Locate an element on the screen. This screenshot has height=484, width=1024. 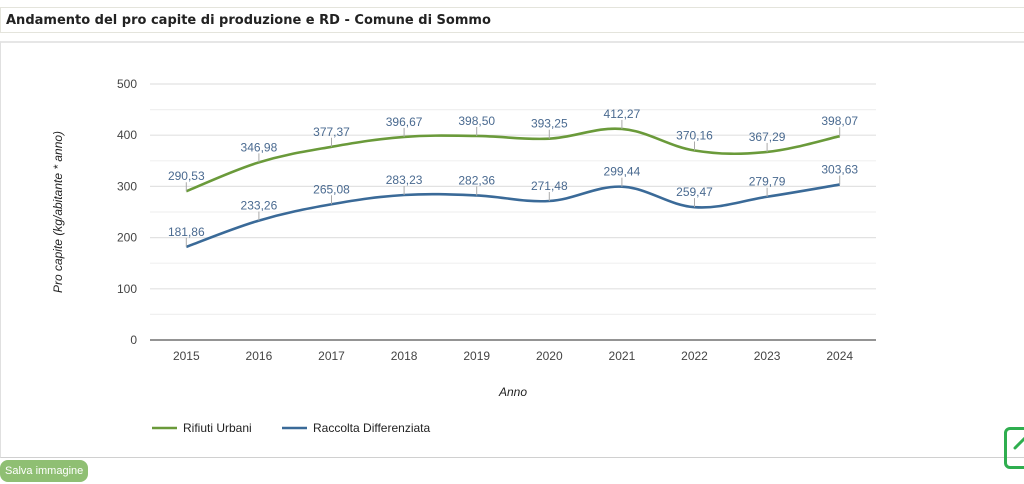
data-label: 259,47 is located at coordinates (694, 192).